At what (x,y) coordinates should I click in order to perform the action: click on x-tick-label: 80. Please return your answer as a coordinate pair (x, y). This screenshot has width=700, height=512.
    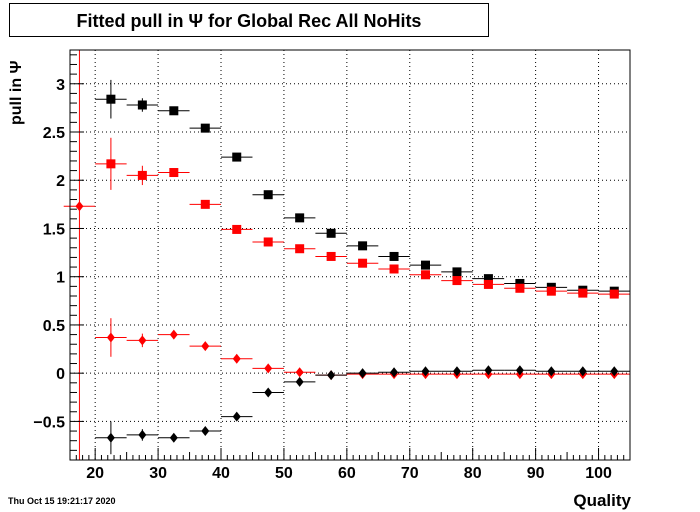
    Looking at the image, I should click on (473, 473).